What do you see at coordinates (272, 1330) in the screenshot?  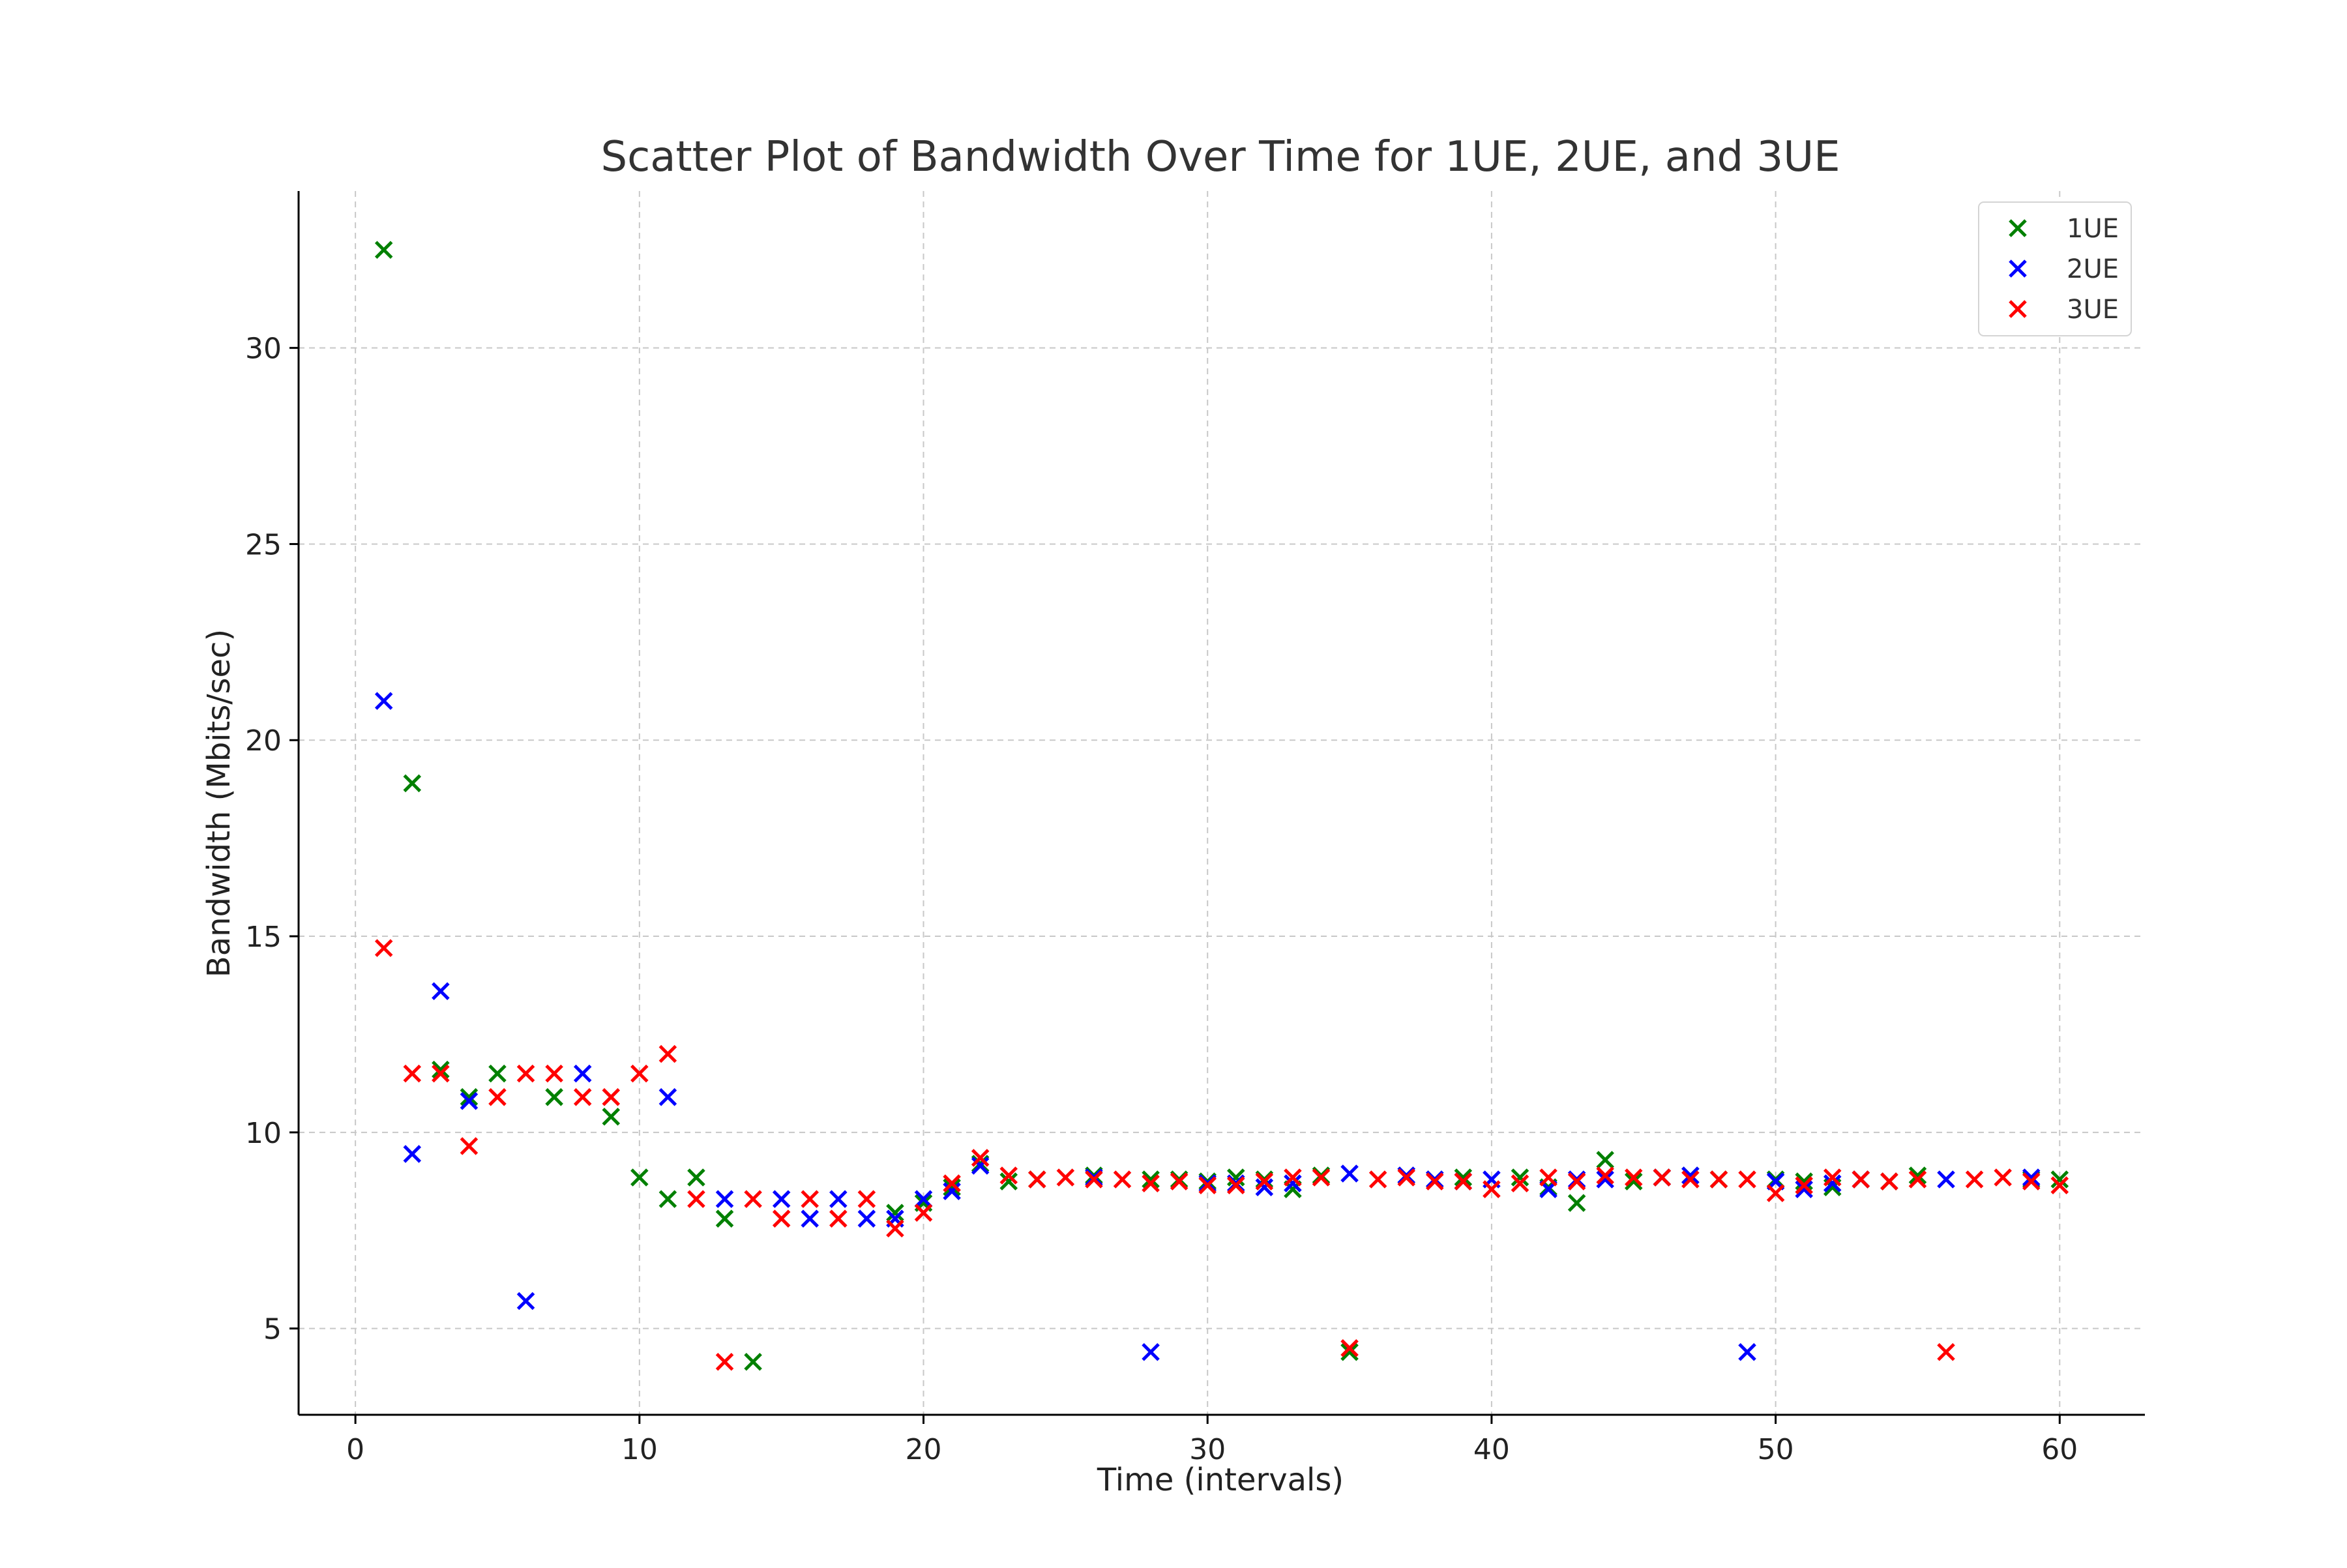 I see `y-tick-label: 5` at bounding box center [272, 1330].